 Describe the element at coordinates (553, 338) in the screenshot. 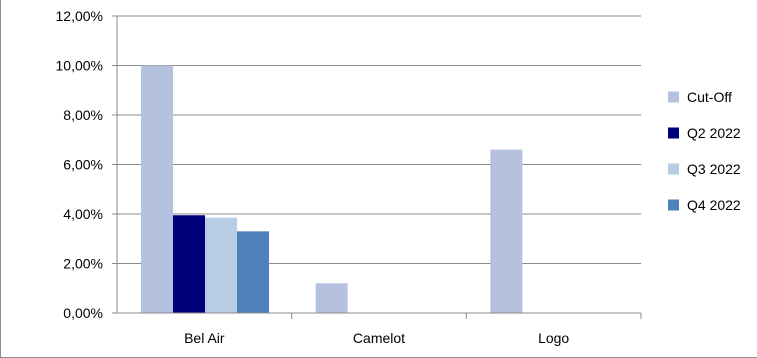

I see `x-tick-label: Logo` at that location.